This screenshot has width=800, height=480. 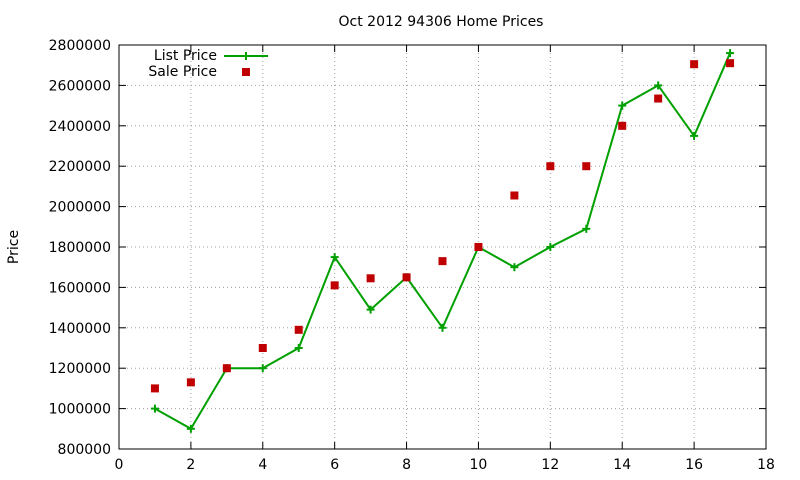 I want to click on x-tick-label: 18, so click(x=766, y=465).